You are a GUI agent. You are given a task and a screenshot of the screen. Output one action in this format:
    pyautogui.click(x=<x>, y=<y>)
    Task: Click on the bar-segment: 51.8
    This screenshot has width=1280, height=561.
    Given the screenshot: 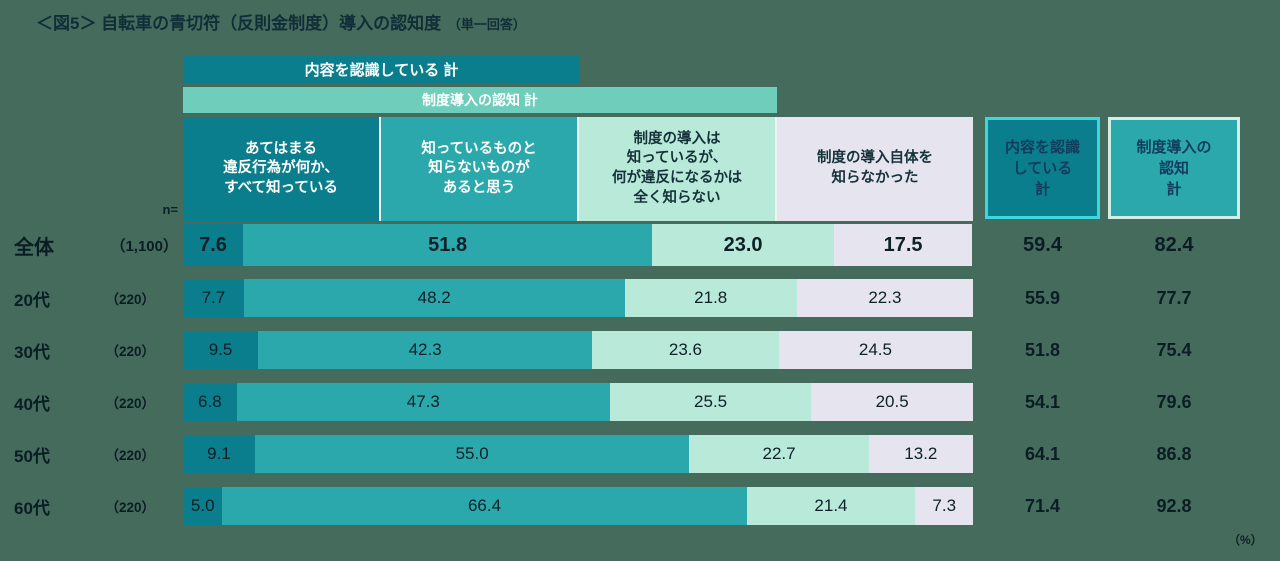 What is the action you would take?
    pyautogui.click(x=448, y=245)
    